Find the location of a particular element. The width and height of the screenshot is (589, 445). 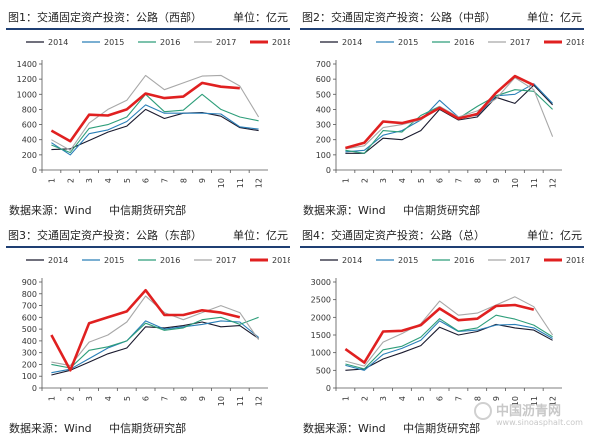

y-tick-label: 1400 is located at coordinates (27, 64).